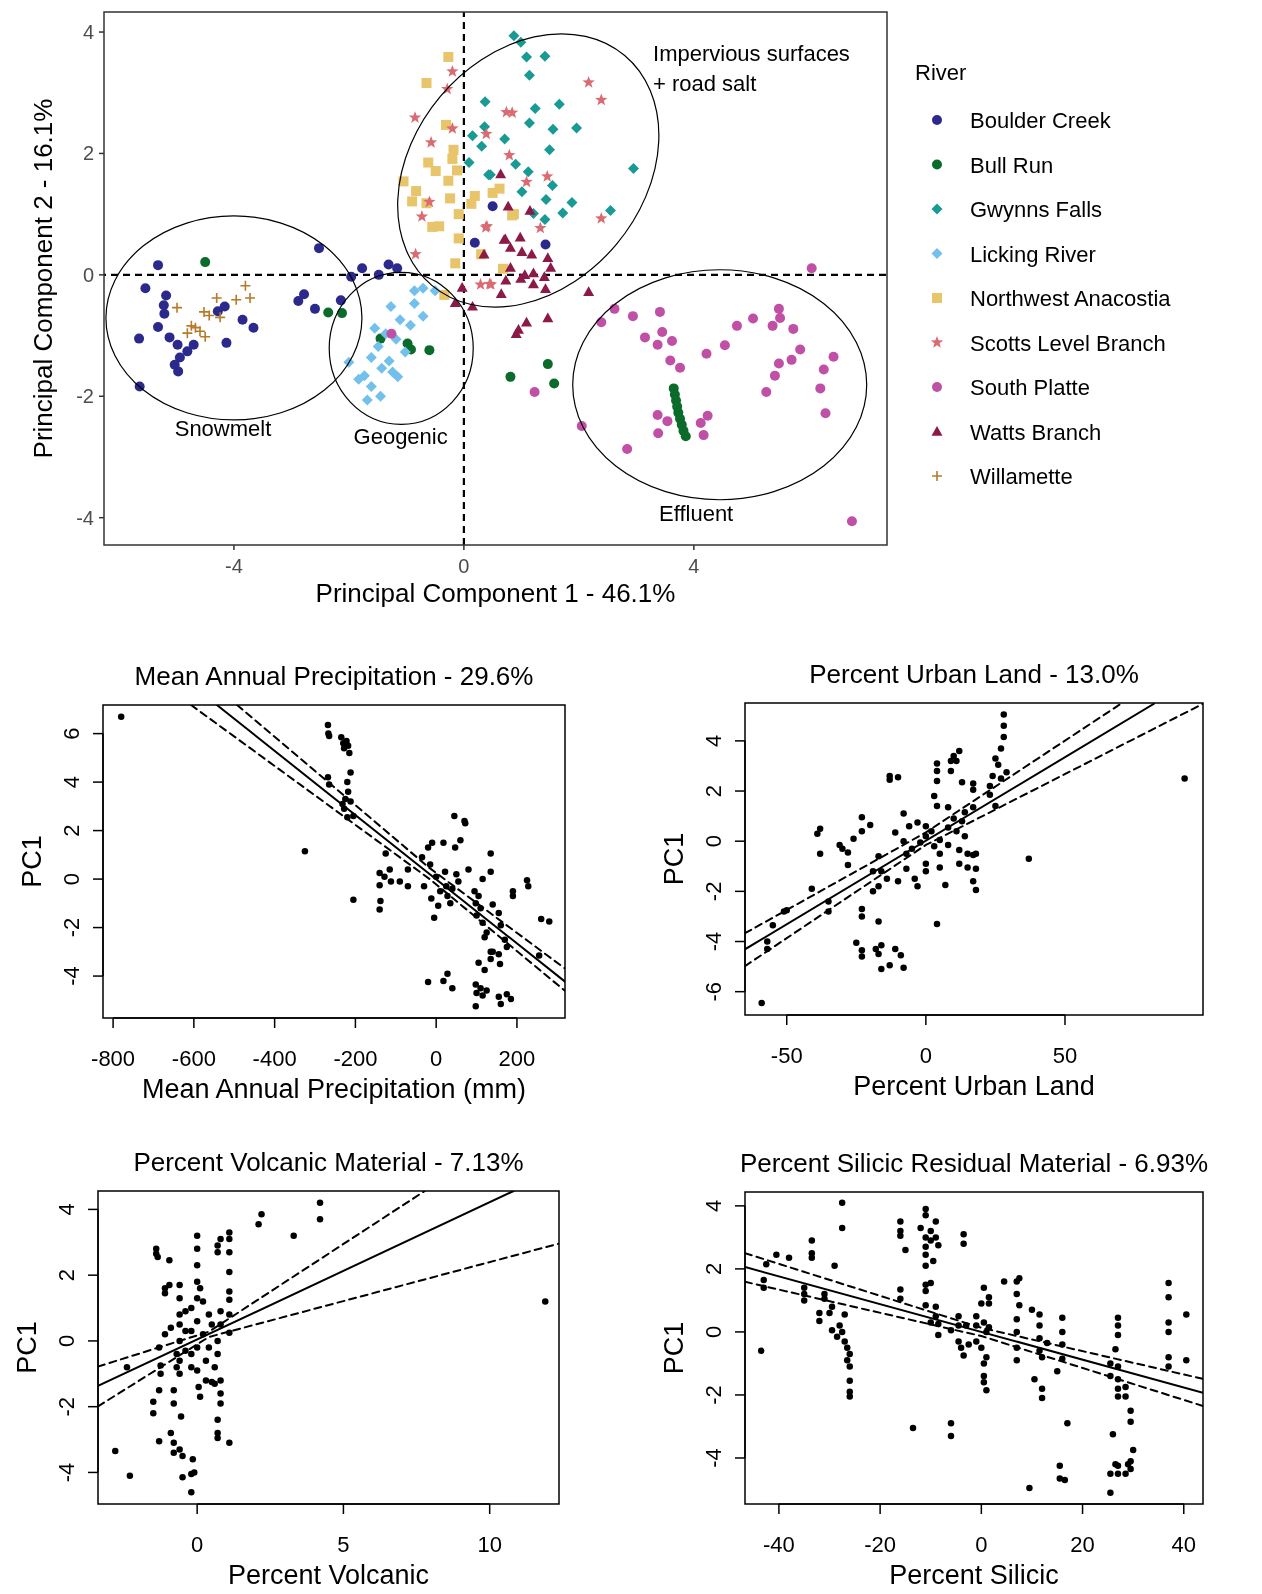 The image size is (1262, 1594). What do you see at coordinates (1033, 254) in the screenshot?
I see `legend-label: Licking River` at bounding box center [1033, 254].